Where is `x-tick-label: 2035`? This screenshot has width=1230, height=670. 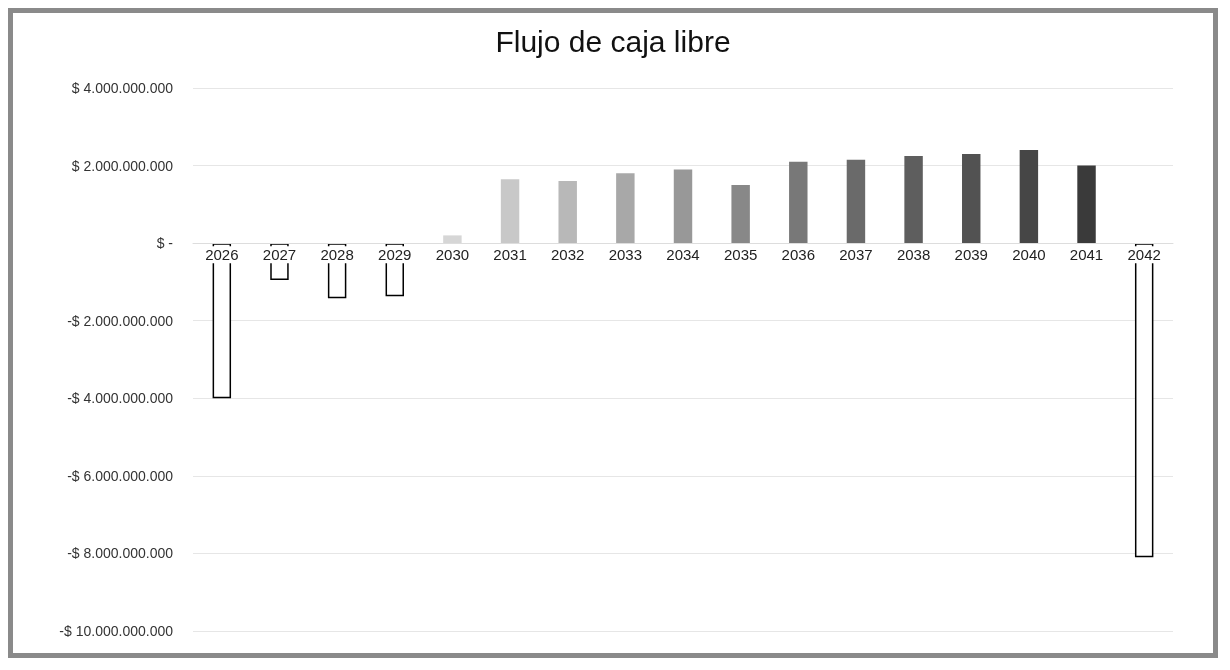 x-tick-label: 2035 is located at coordinates (740, 255).